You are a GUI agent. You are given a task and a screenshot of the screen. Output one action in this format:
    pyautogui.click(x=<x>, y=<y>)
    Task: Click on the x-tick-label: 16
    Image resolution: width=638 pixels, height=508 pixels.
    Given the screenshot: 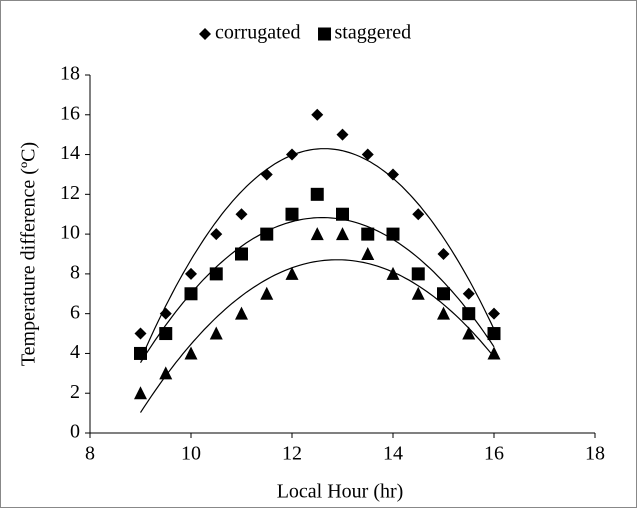 What is the action you would take?
    pyautogui.click(x=494, y=454)
    